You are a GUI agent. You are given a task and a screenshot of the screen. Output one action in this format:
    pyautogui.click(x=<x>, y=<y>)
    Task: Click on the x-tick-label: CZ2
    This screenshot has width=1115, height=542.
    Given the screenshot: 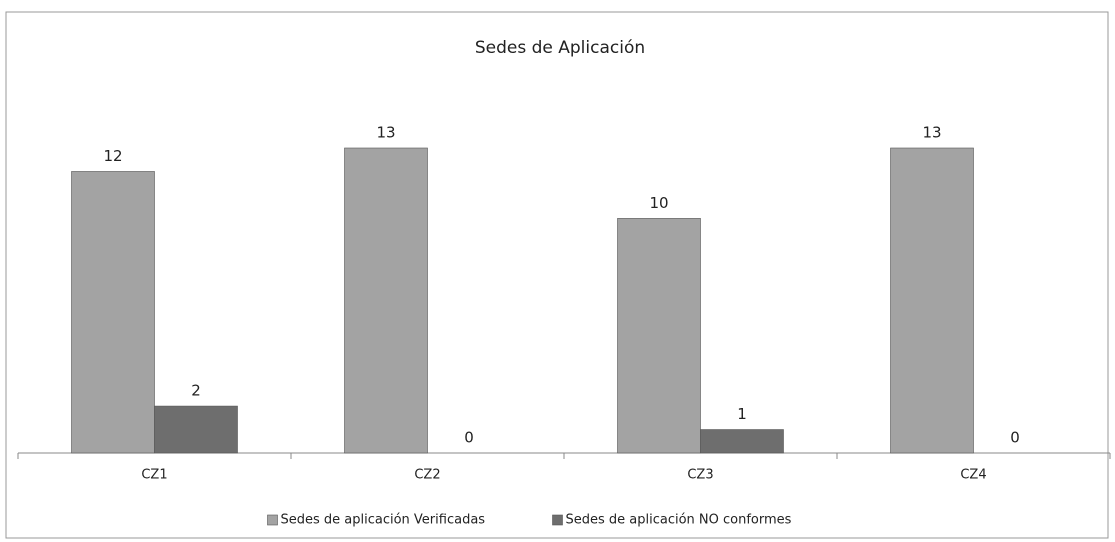 What is the action you would take?
    pyautogui.click(x=427, y=475)
    